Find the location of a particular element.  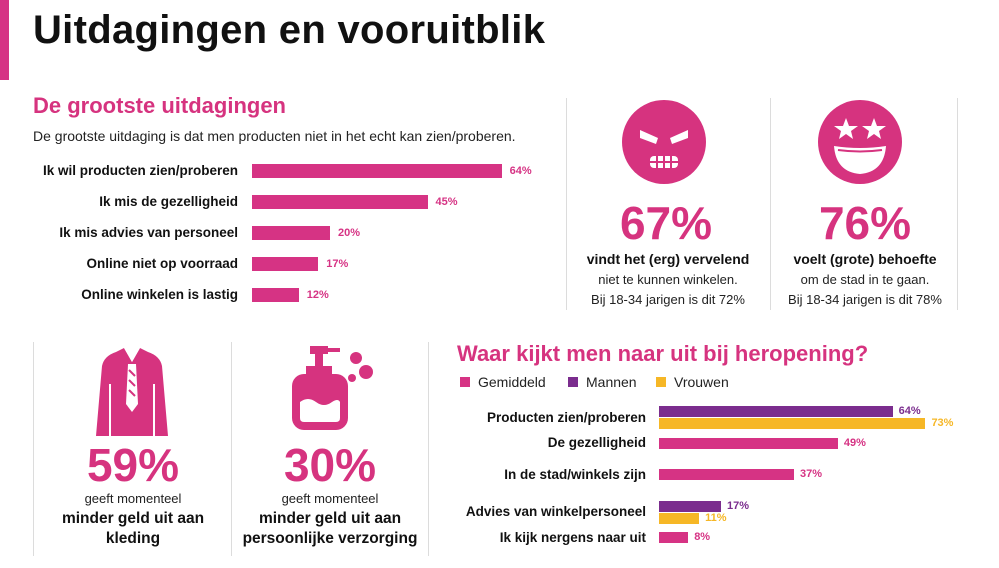

bar-value-label: 73% is located at coordinates (942, 423).